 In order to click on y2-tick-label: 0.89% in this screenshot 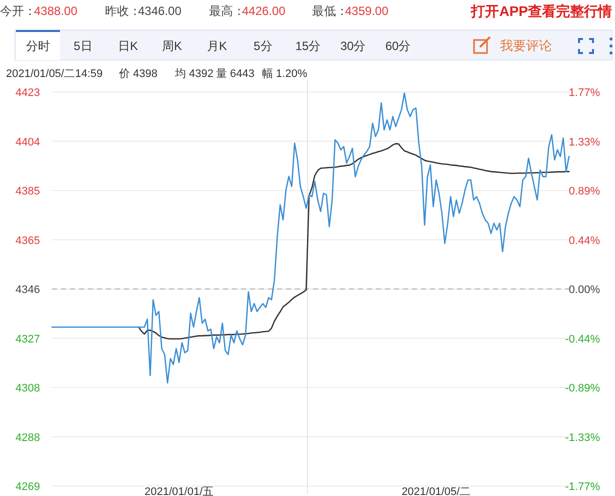, I will do `click(584, 192)`.